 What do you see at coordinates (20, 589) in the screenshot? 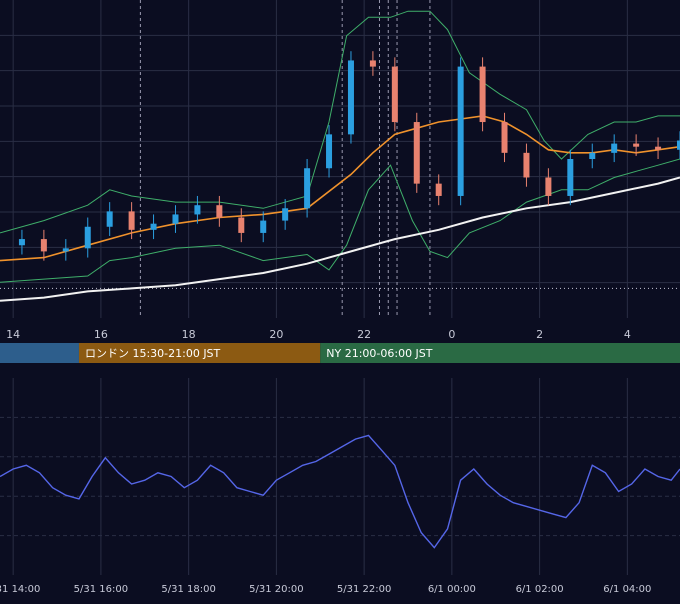
I see `bottom-axis-label: 5/31 14:00` at bounding box center [20, 589].